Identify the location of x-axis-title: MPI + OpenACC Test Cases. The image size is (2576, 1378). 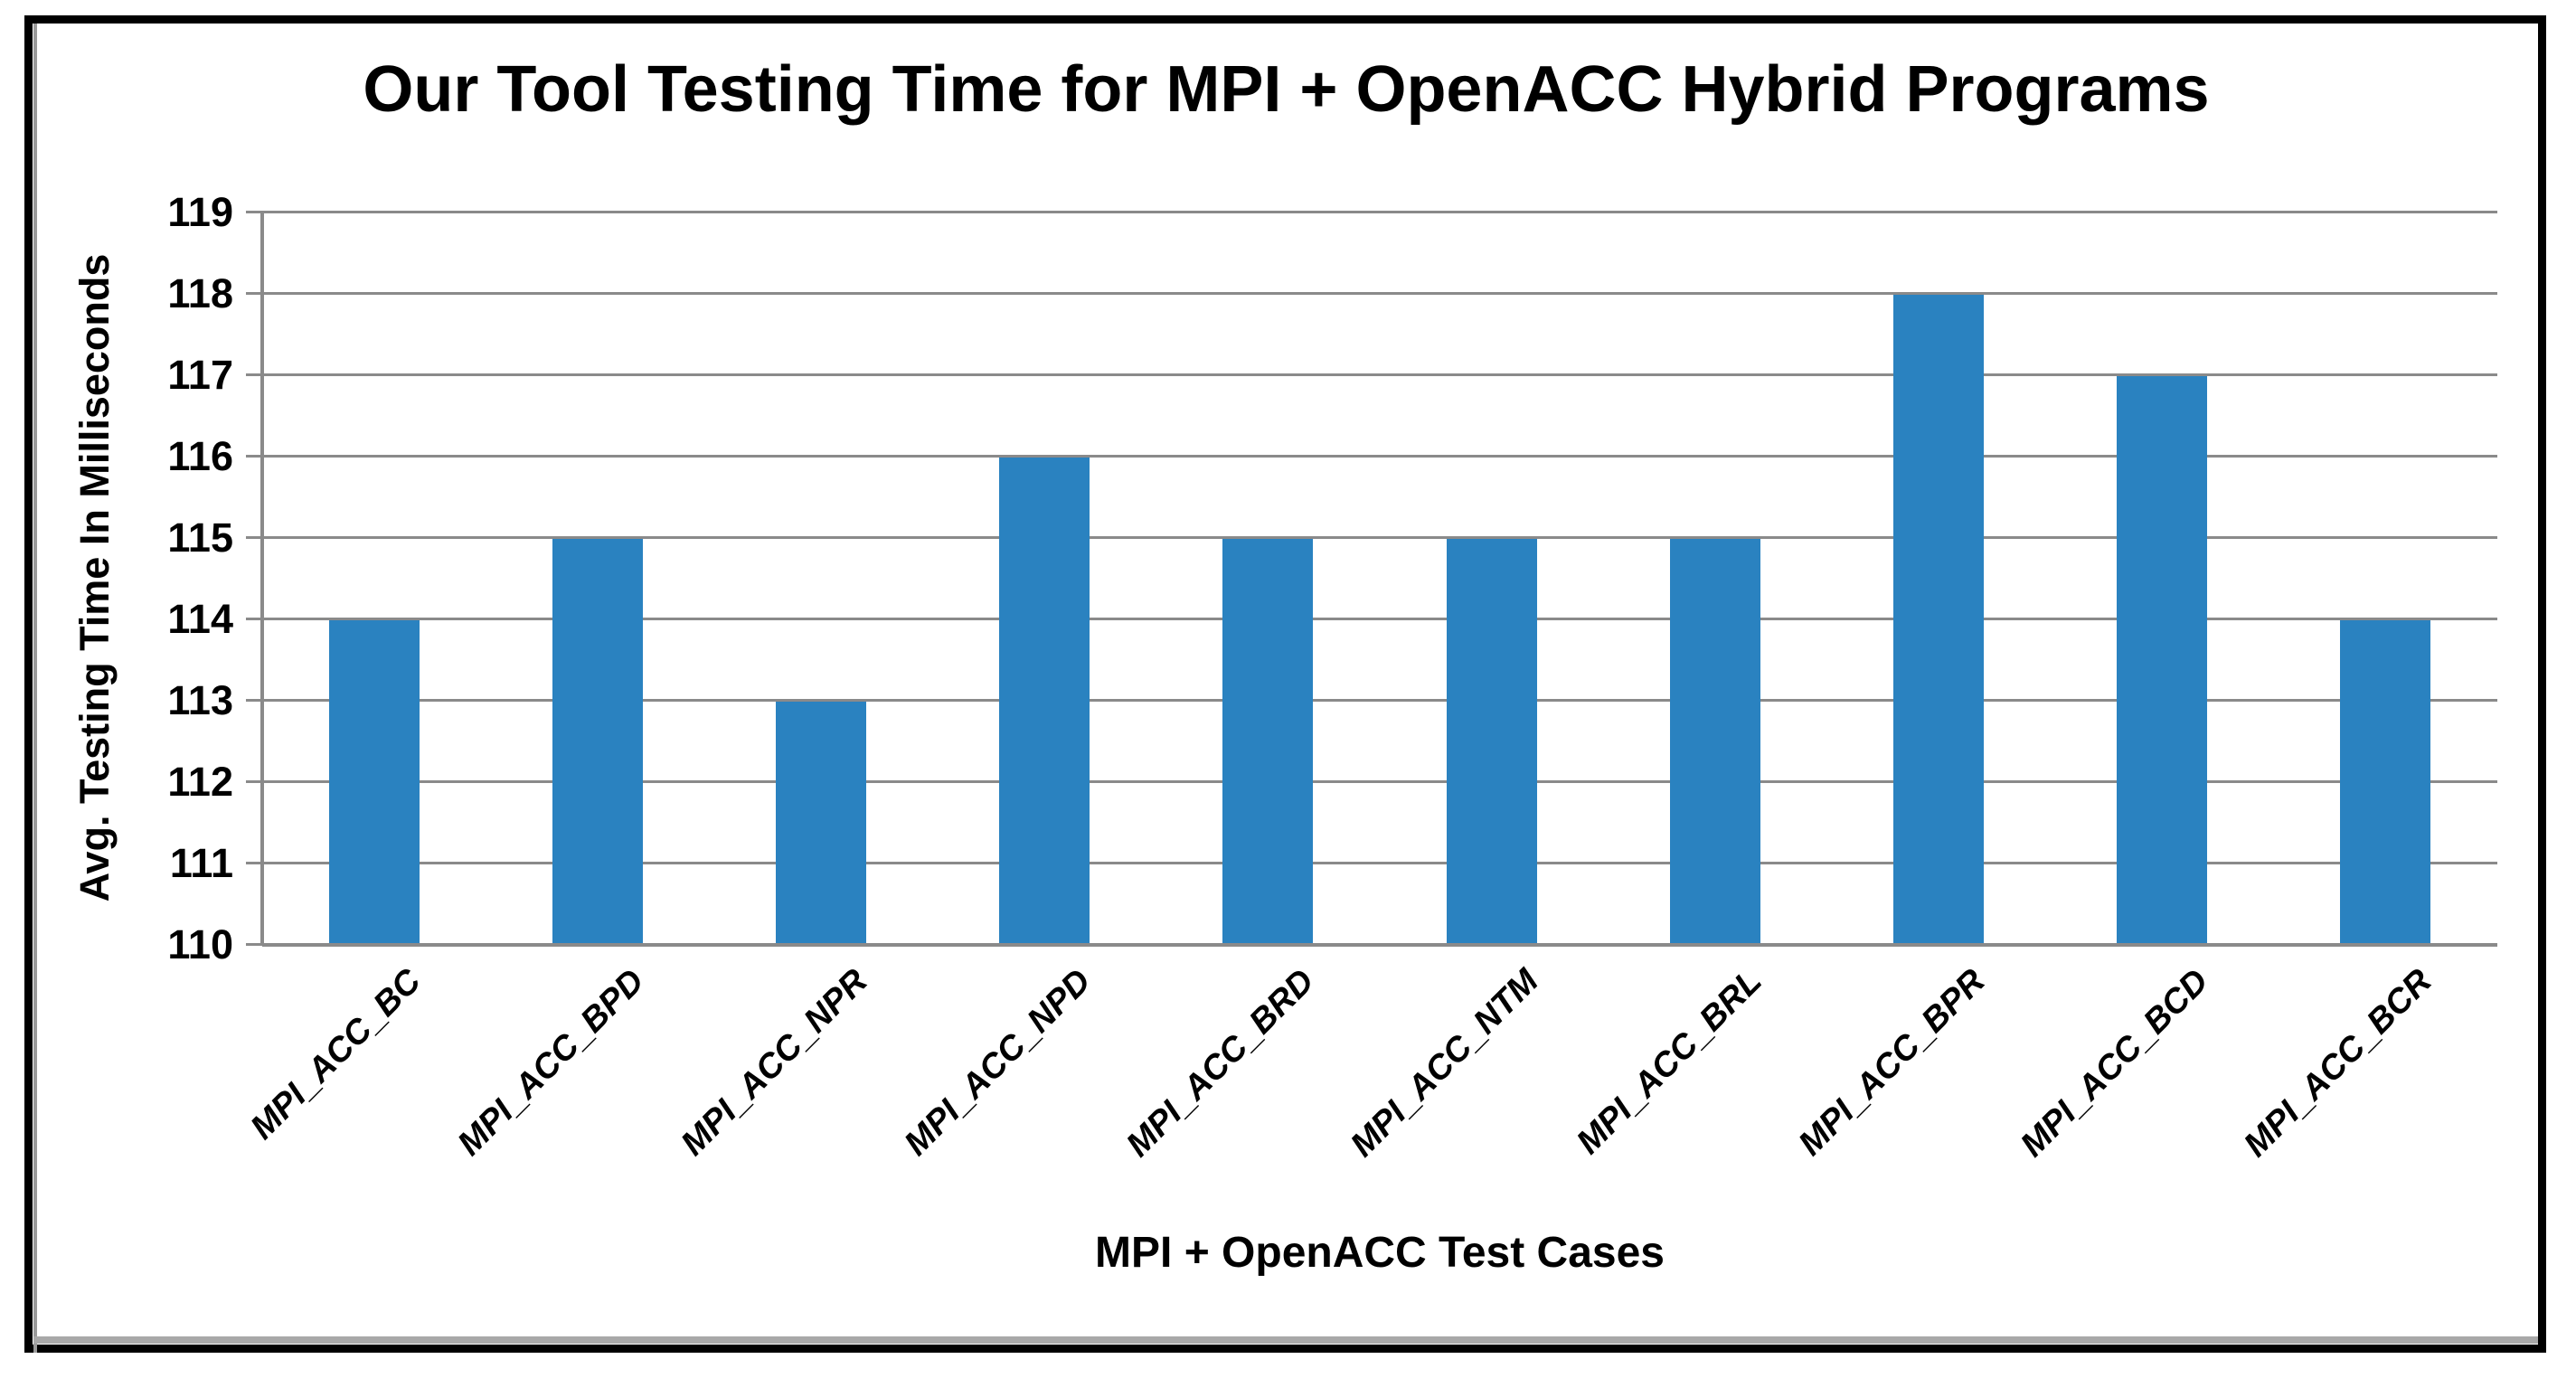
(1380, 1253).